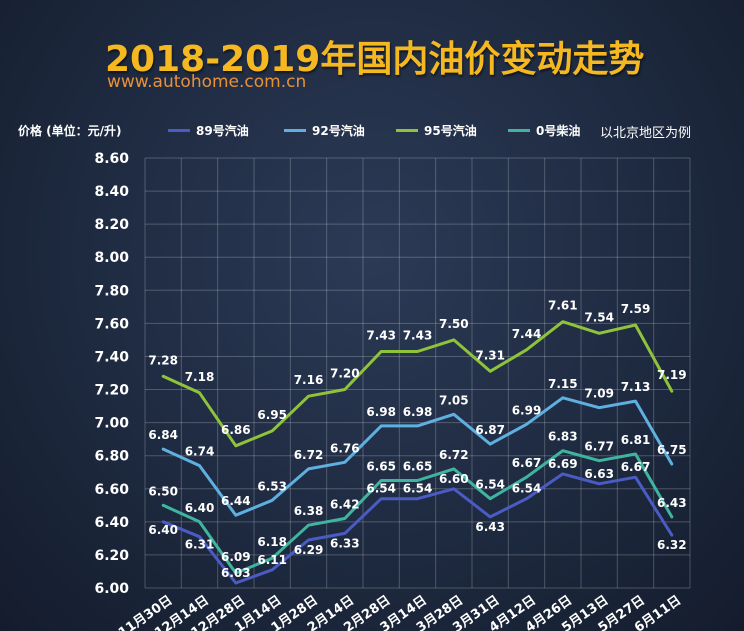 The image size is (744, 631). Describe the element at coordinates (236, 557) in the screenshot. I see `data-label: 6.09` at that location.